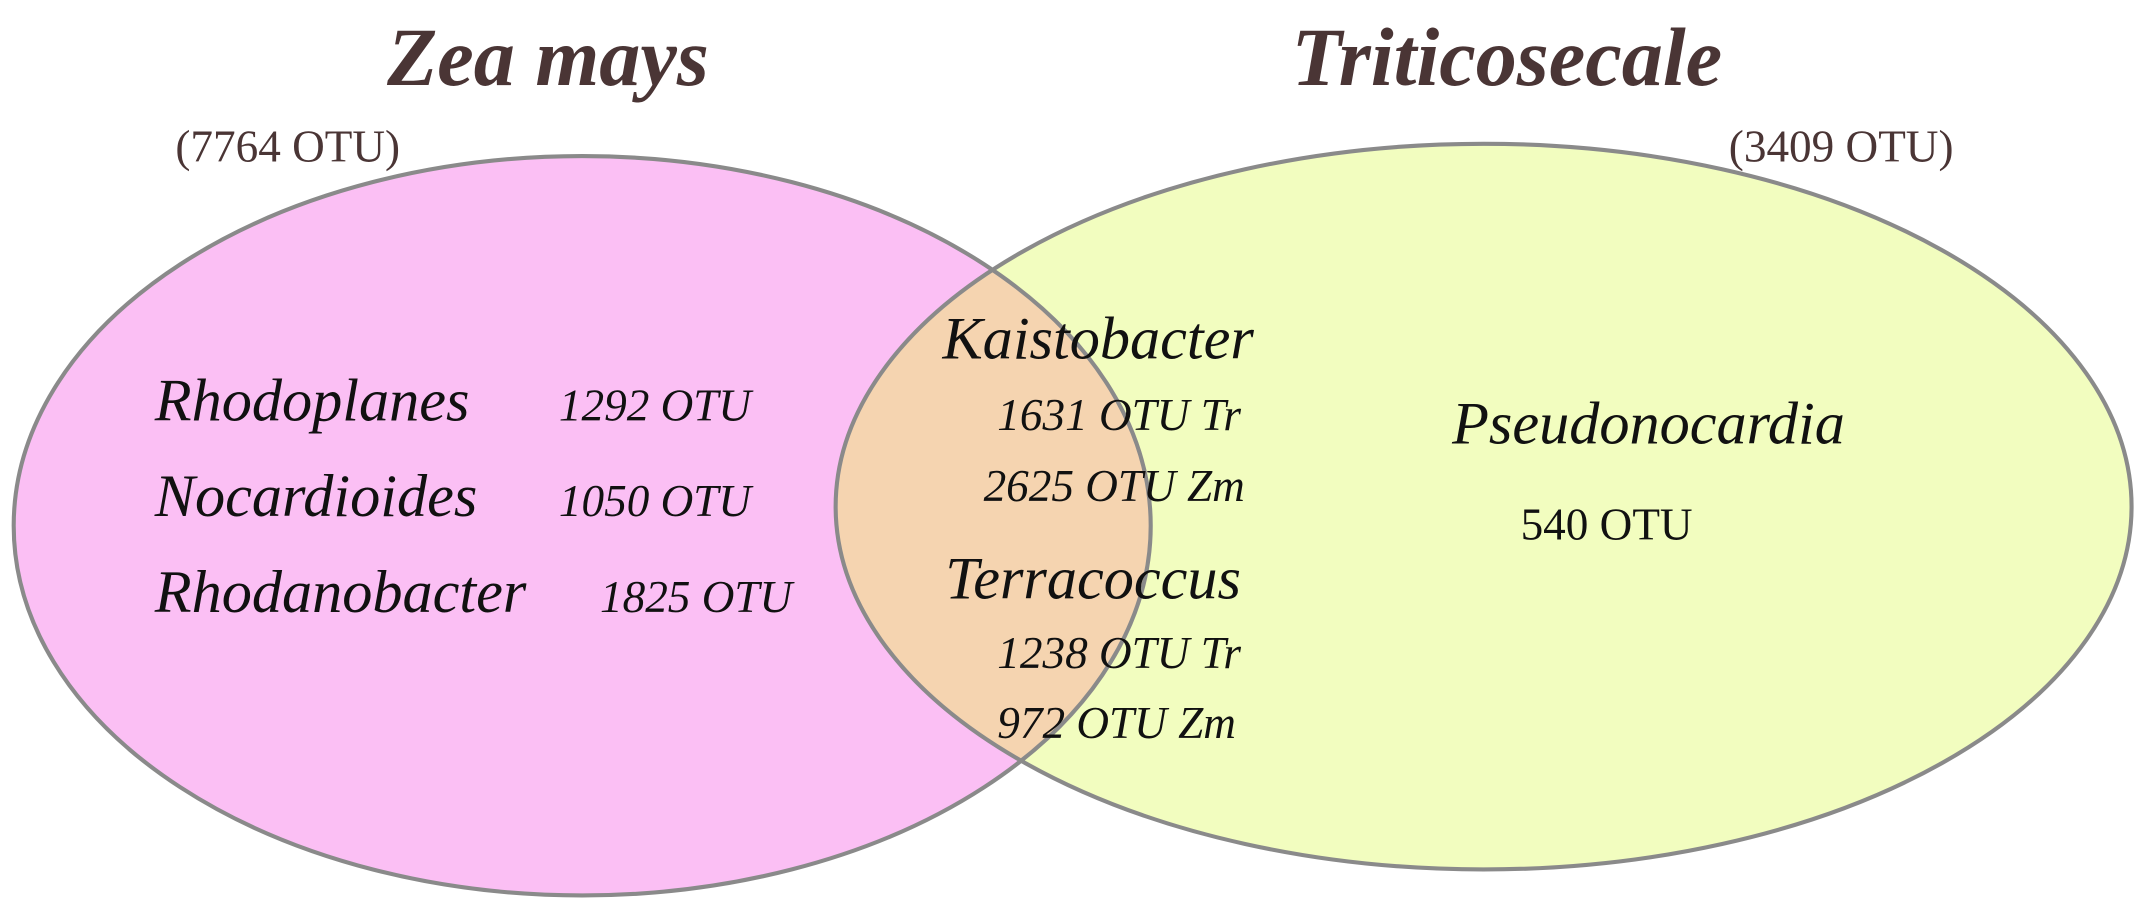 The image size is (2148, 916). Describe the element at coordinates (340, 592) in the screenshot. I see `genus-name: Rhodanobacter` at that location.